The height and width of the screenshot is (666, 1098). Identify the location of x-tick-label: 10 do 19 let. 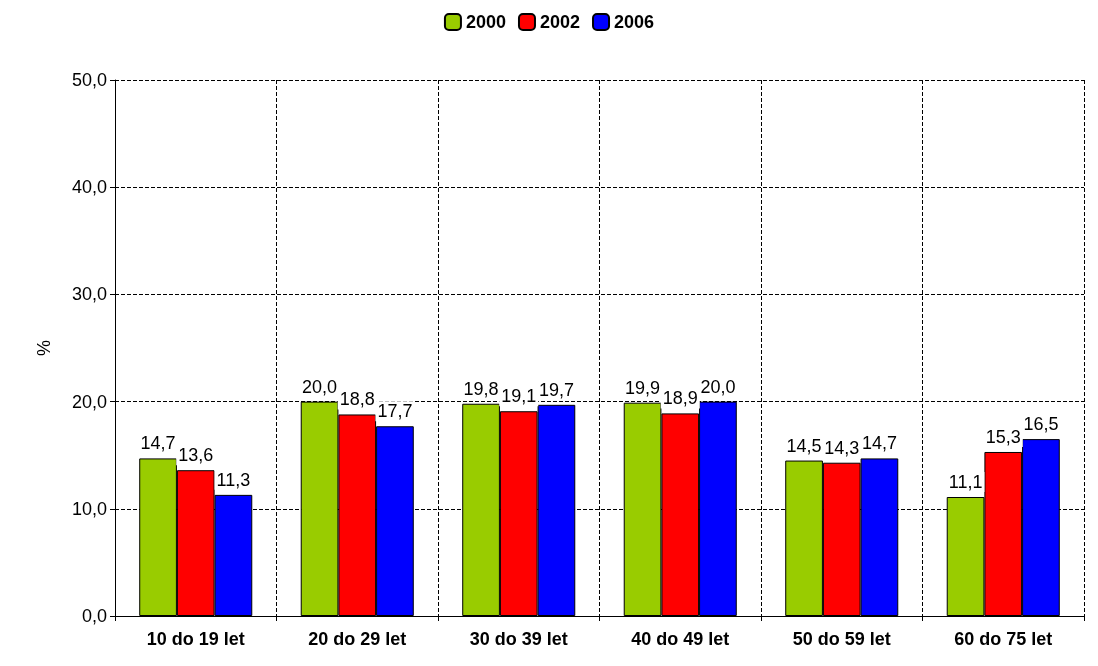
(195, 639).